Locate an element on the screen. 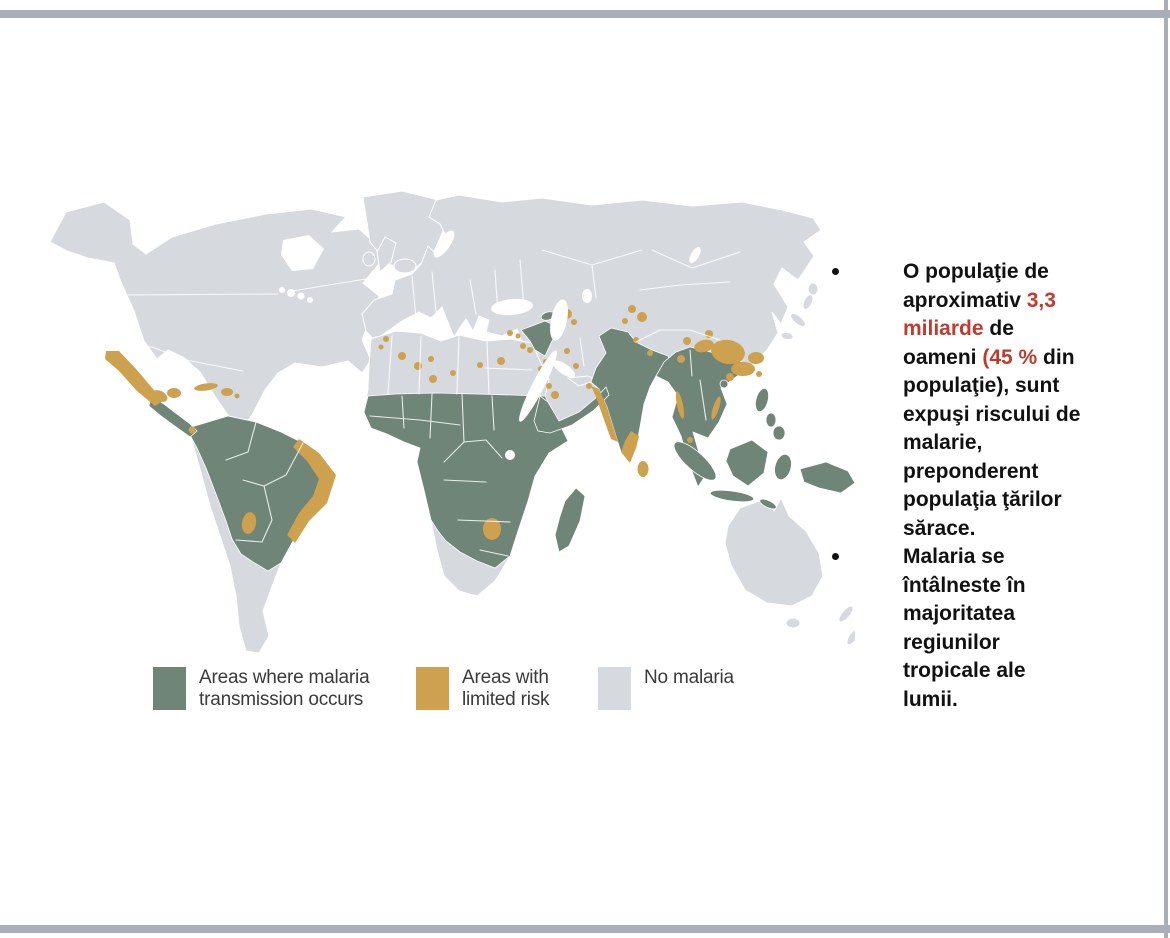 The height and width of the screenshot is (938, 1170). region-sulawesi is located at coordinates (783, 467).